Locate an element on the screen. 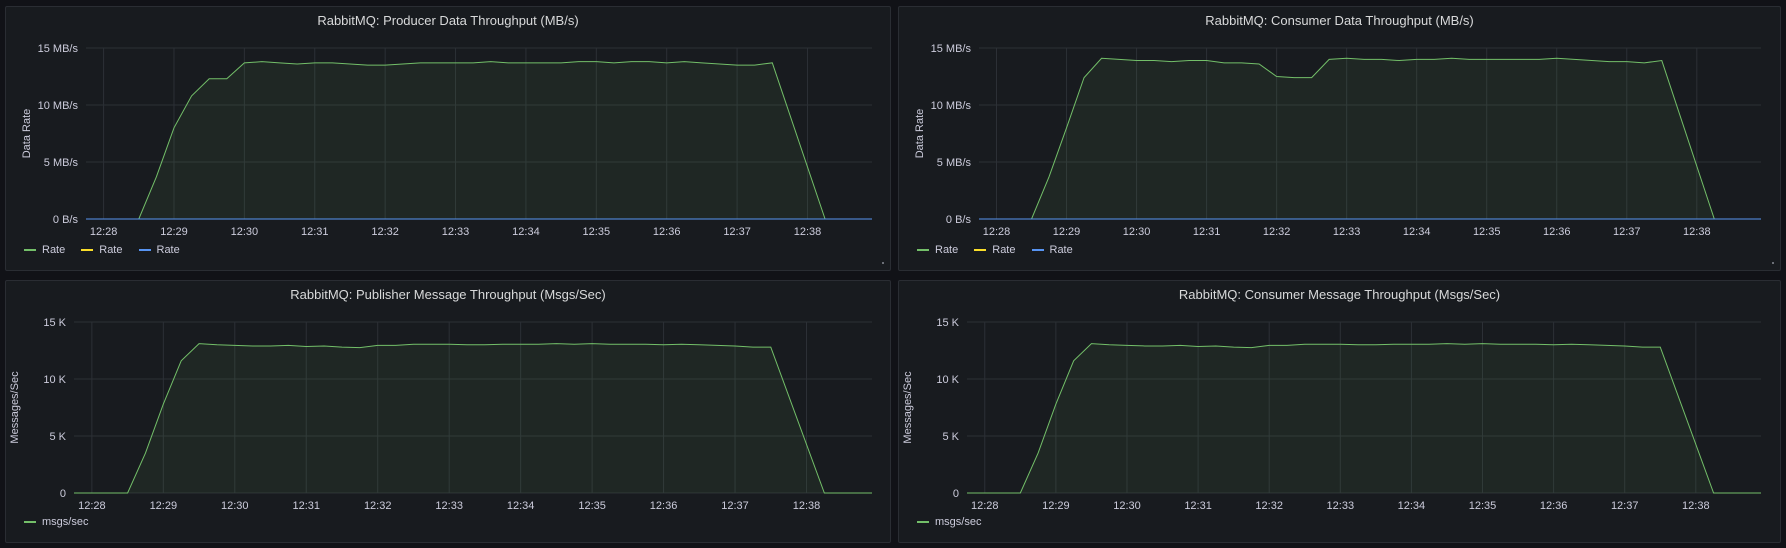  legend-label: msgs/sec is located at coordinates (958, 522).